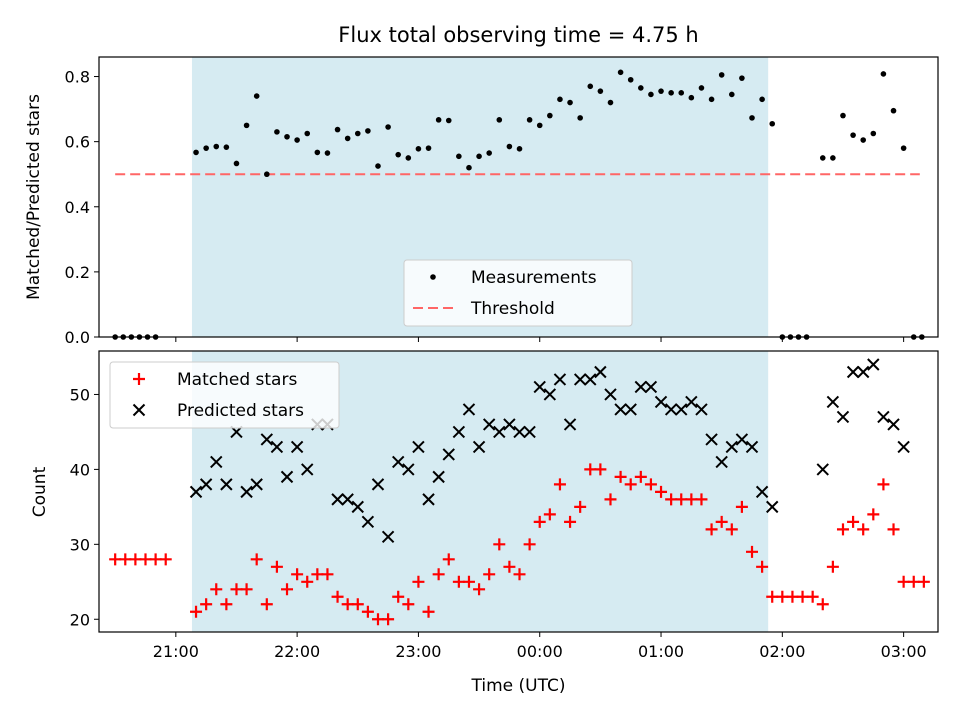  Describe the element at coordinates (513, 278) in the screenshot. I see `legend-entry: Measurements` at that location.